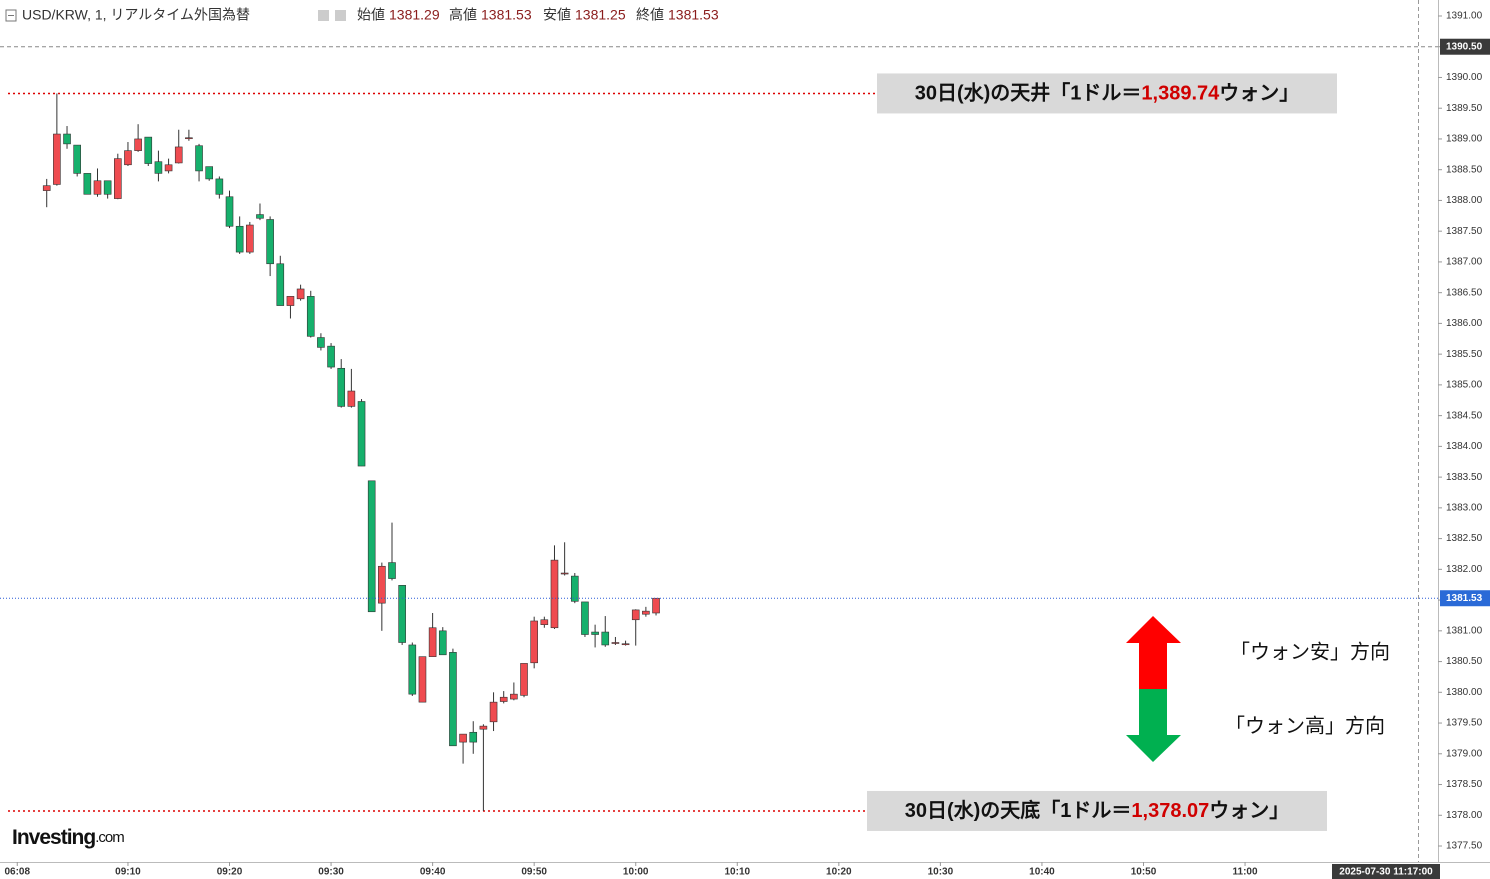  I want to click on annotation-box, so click(1107, 93).